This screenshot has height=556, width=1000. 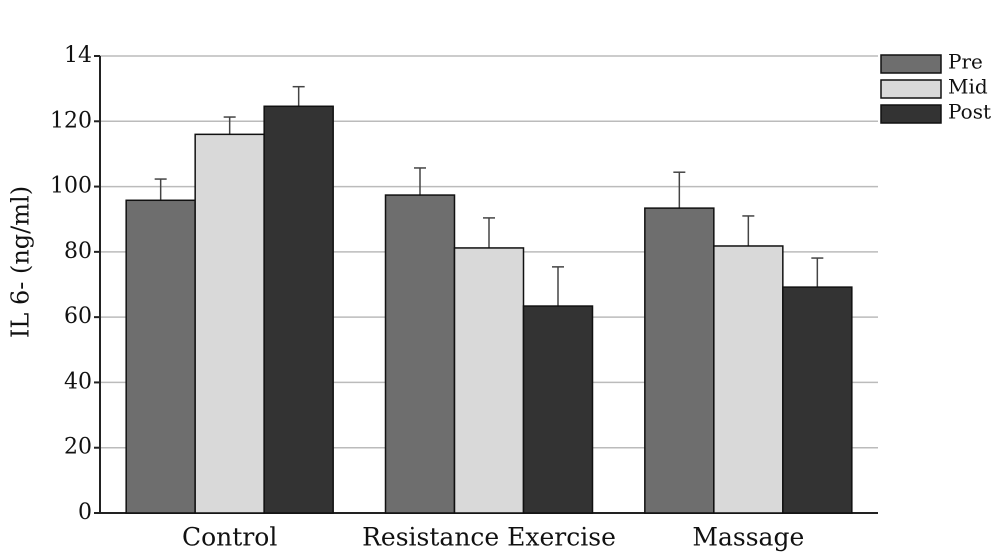 What do you see at coordinates (78, 251) in the screenshot?
I see `y-tick-label: 80` at bounding box center [78, 251].